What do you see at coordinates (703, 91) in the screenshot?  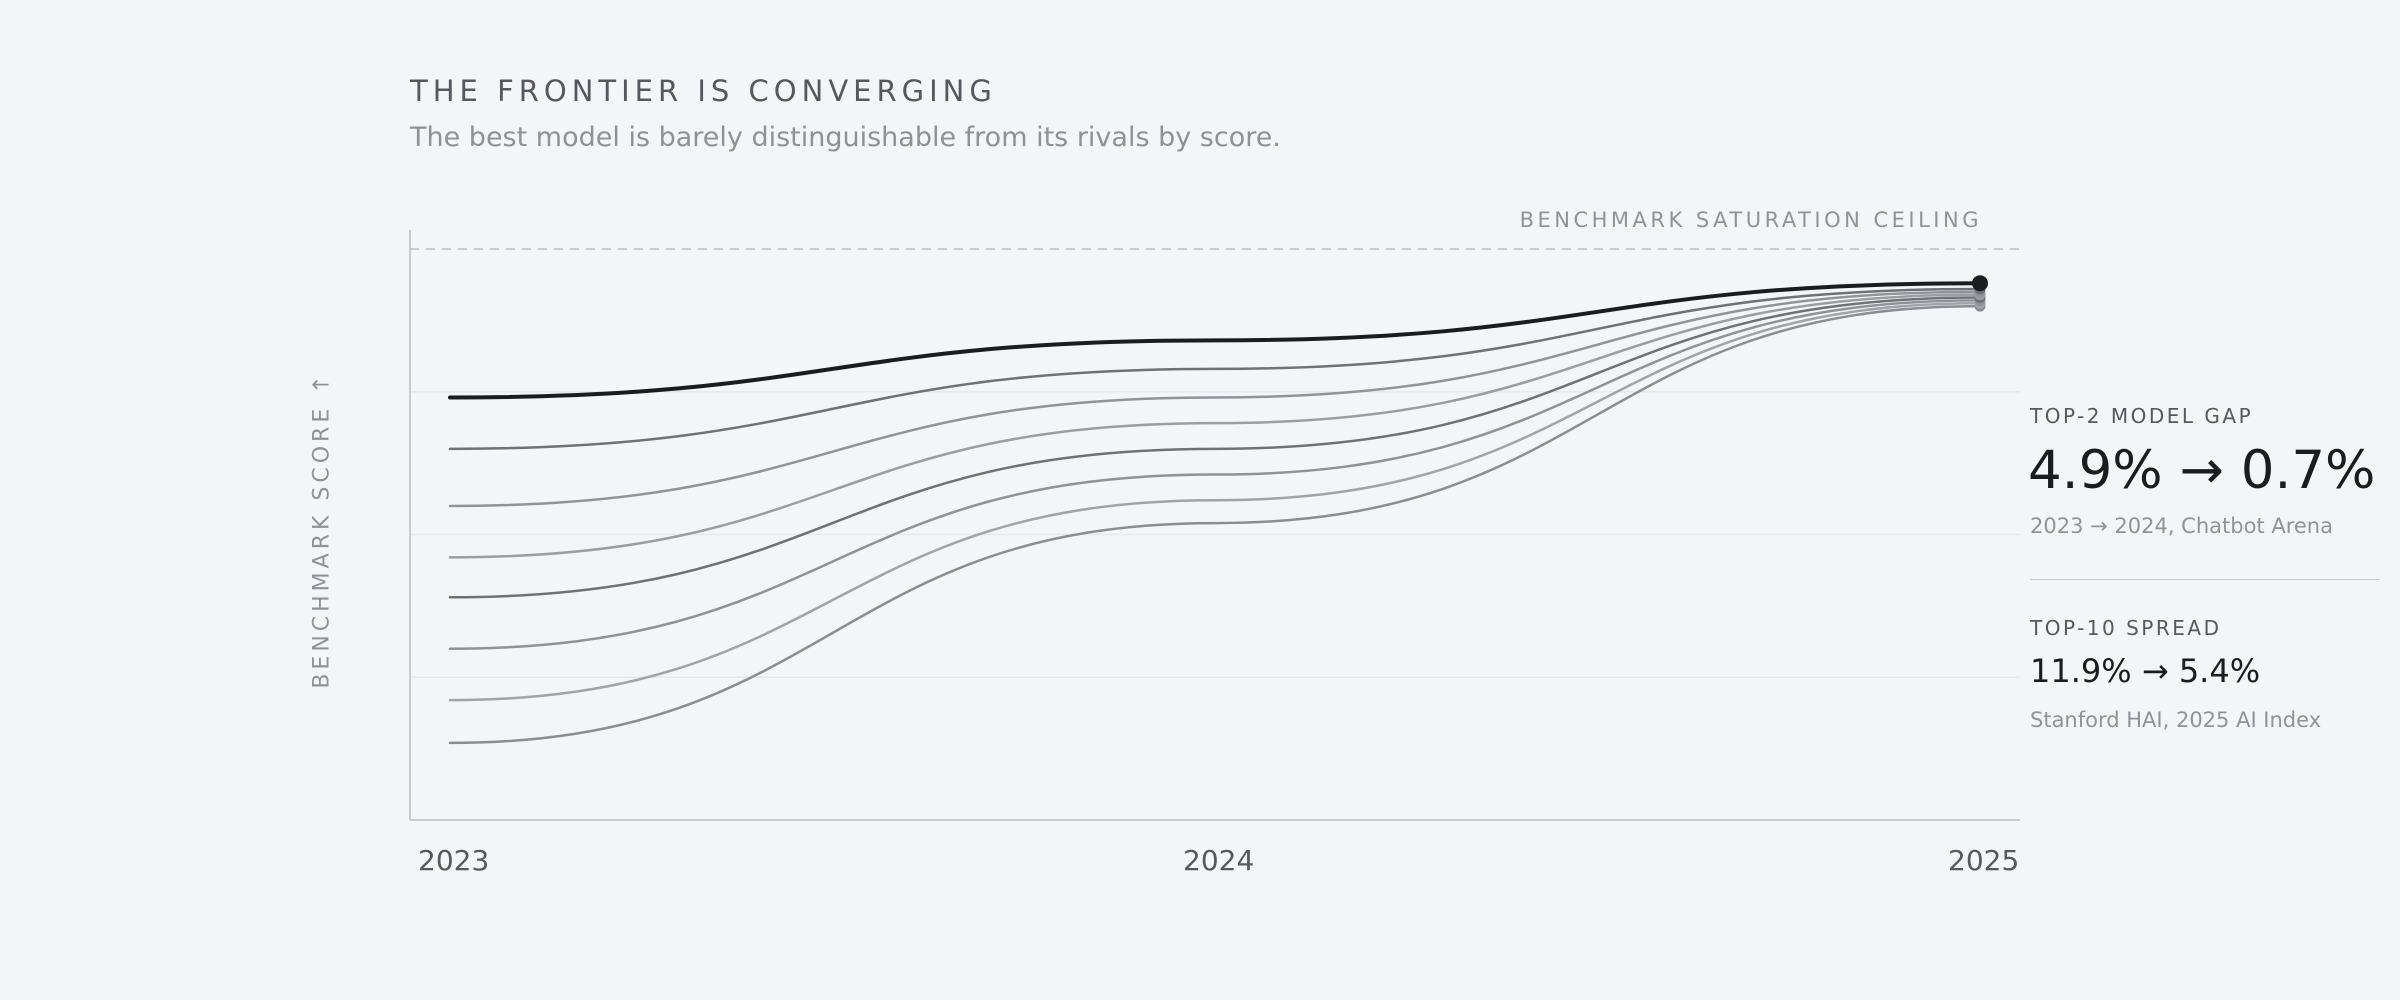 I see `chart-title: THE FRONTIER IS CONVERGING` at bounding box center [703, 91].